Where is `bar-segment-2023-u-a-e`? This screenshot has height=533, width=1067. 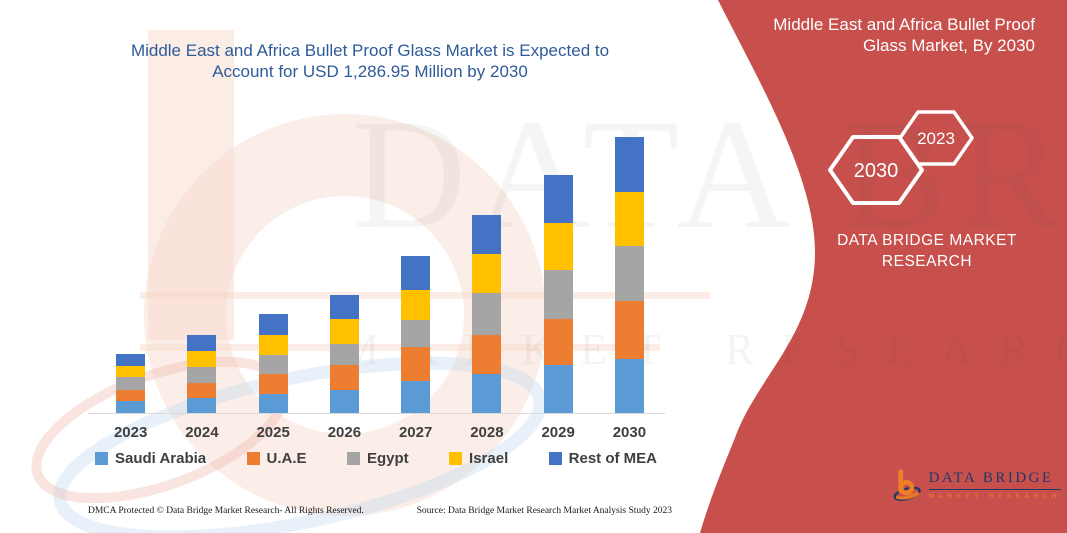
bar-segment-2023-u-a-e is located at coordinates (131, 395).